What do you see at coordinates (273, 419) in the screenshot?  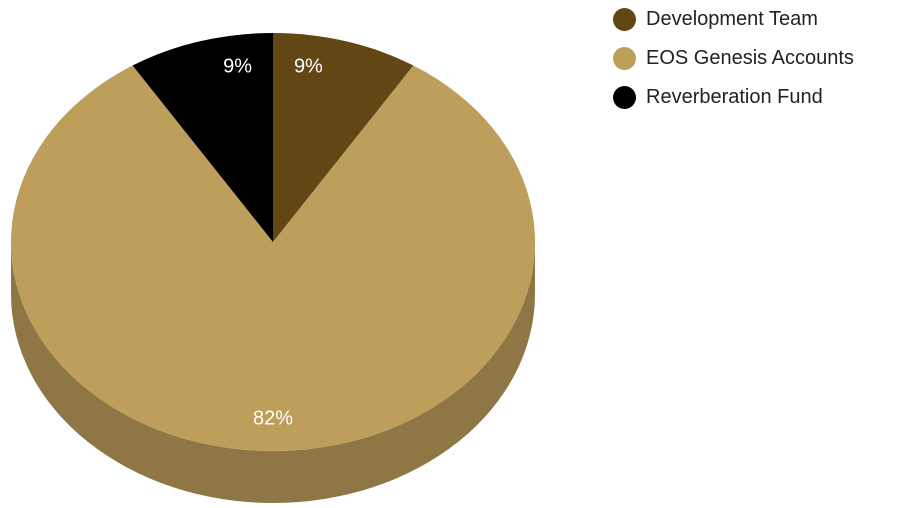 I see `pie-label-eos-genesis-accounts: 82%` at bounding box center [273, 419].